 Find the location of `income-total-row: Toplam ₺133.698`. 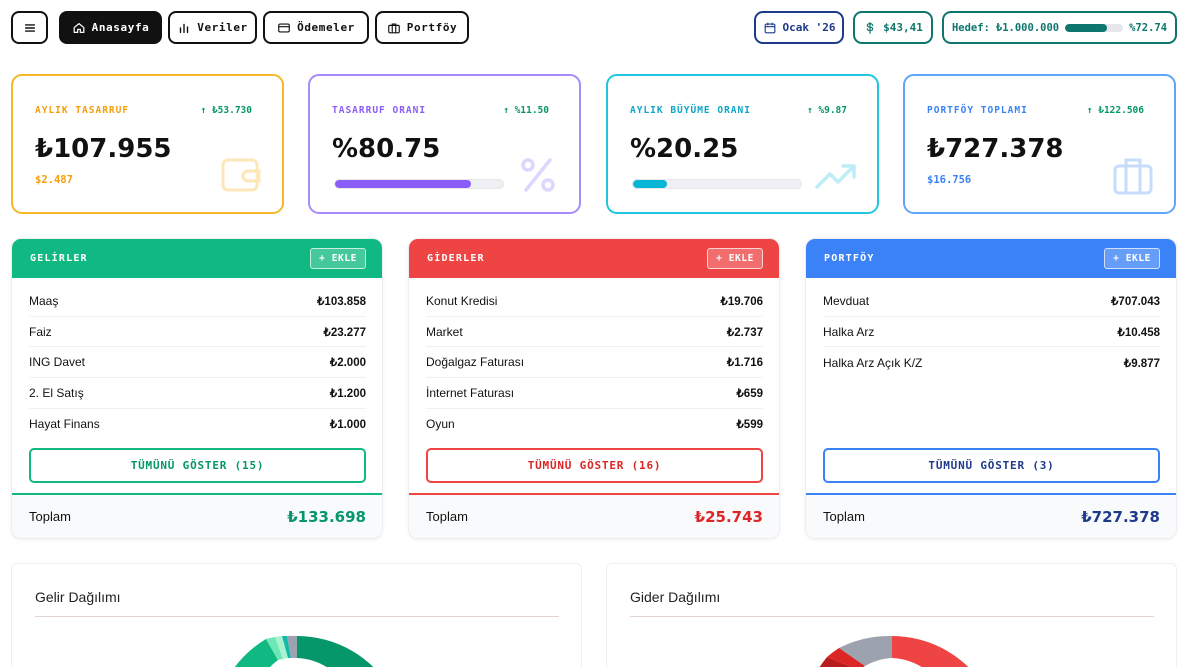

income-total-row: Toplam ₺133.698 is located at coordinates (197, 515).